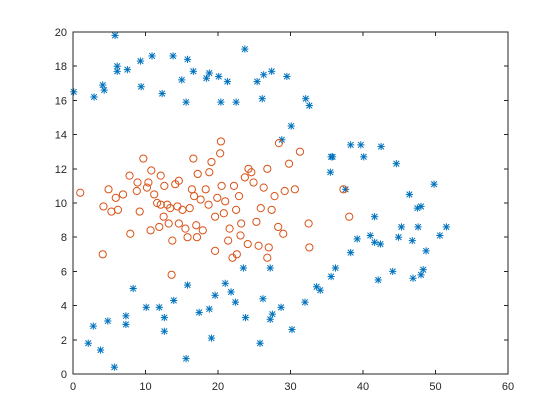 Image resolution: width=560 pixels, height=420 pixels. What do you see at coordinates (145, 387) in the screenshot?
I see `x-tick-label: 10` at bounding box center [145, 387].